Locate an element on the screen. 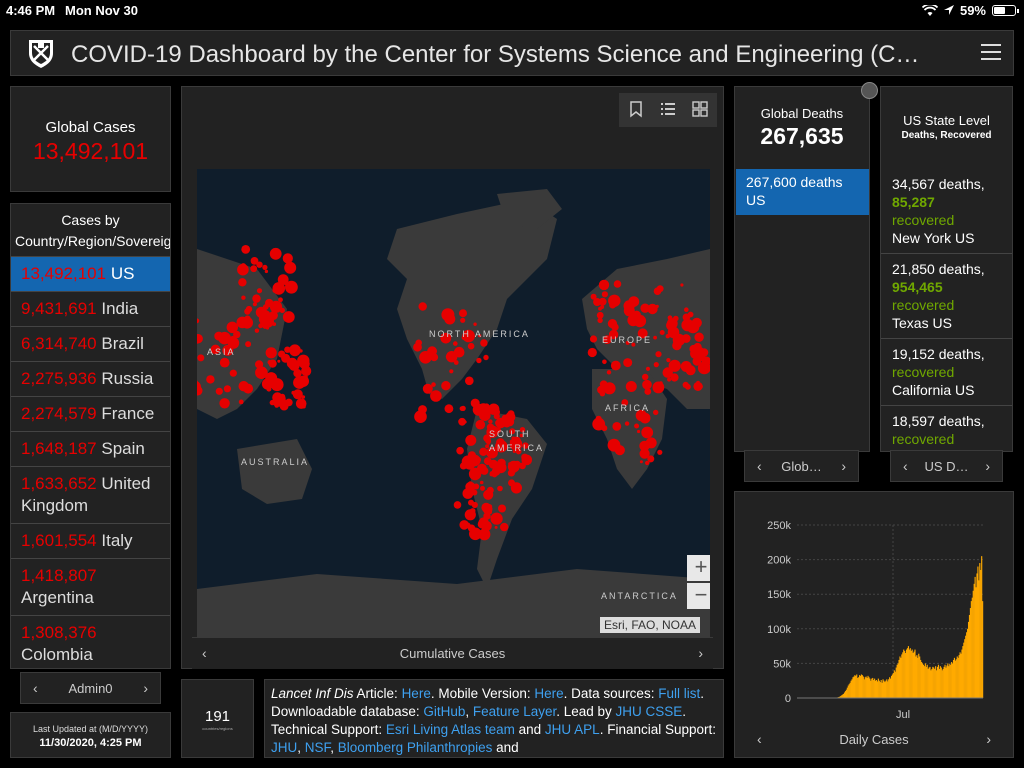 This screenshot has height=768, width=1024. country-row: 1,601,554 Italy is located at coordinates (90, 540).